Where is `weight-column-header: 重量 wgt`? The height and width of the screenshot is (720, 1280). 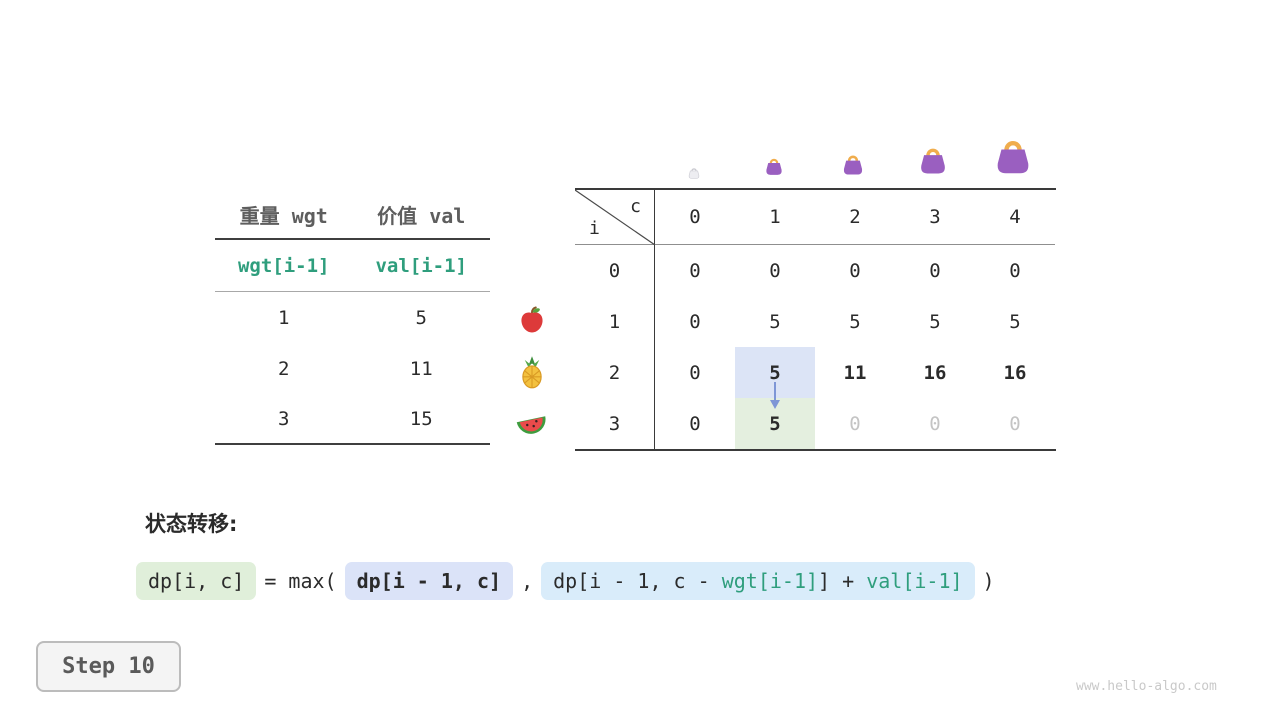
weight-column-header: 重量 wgt is located at coordinates (283, 215).